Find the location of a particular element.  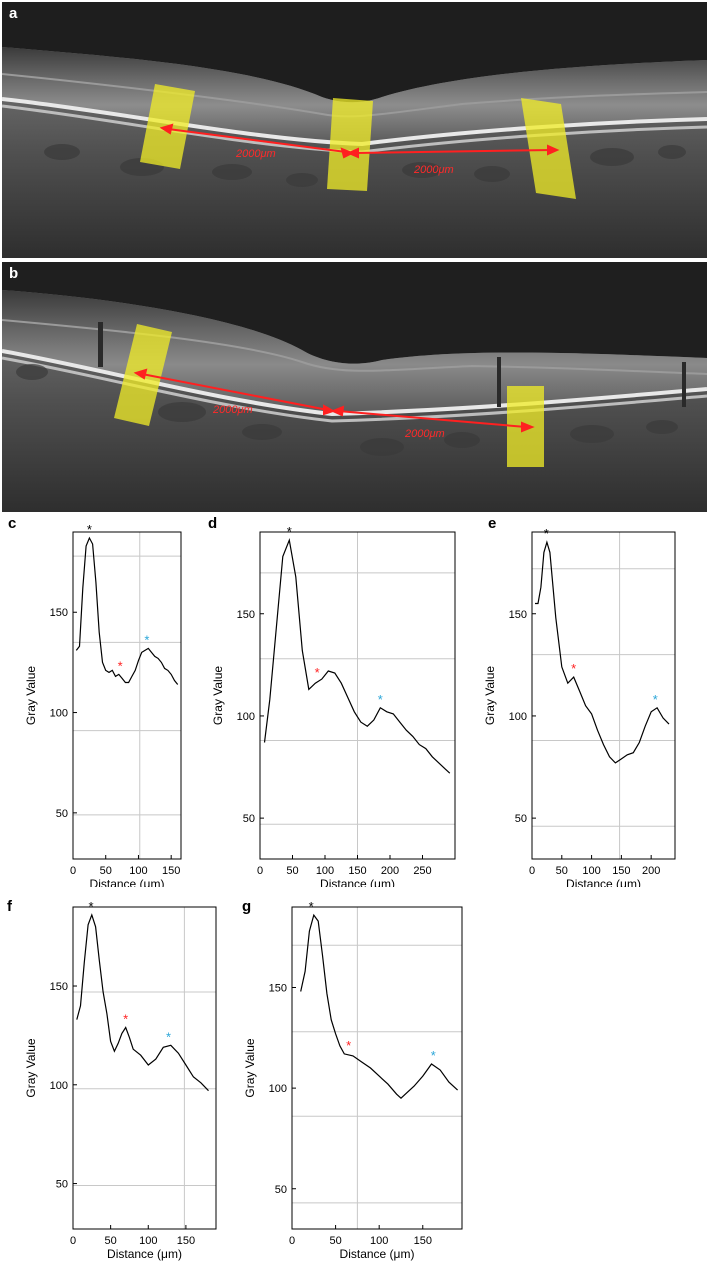

distance-label-b2: 2000μm is located at coordinates (424, 434).